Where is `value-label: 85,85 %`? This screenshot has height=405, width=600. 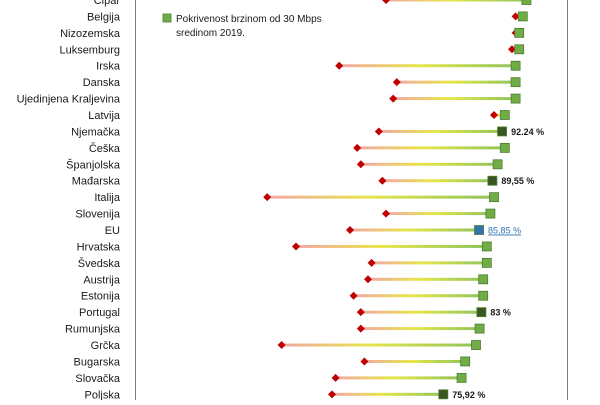 value-label: 85,85 % is located at coordinates (504, 231).